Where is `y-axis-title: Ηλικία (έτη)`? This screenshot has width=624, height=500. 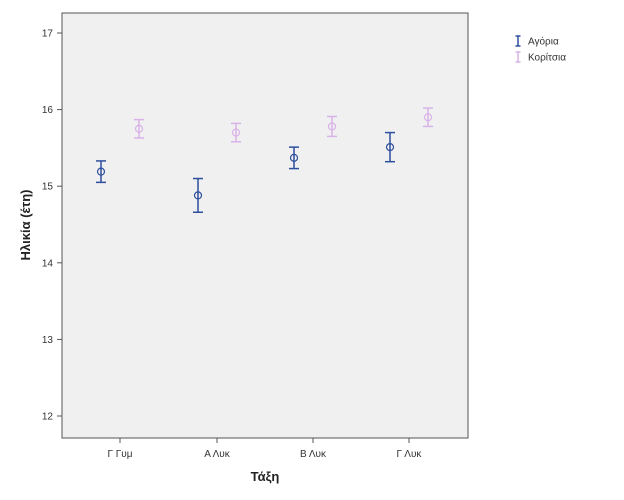
y-axis-title: Ηλικία (έτη) is located at coordinates (25, 225).